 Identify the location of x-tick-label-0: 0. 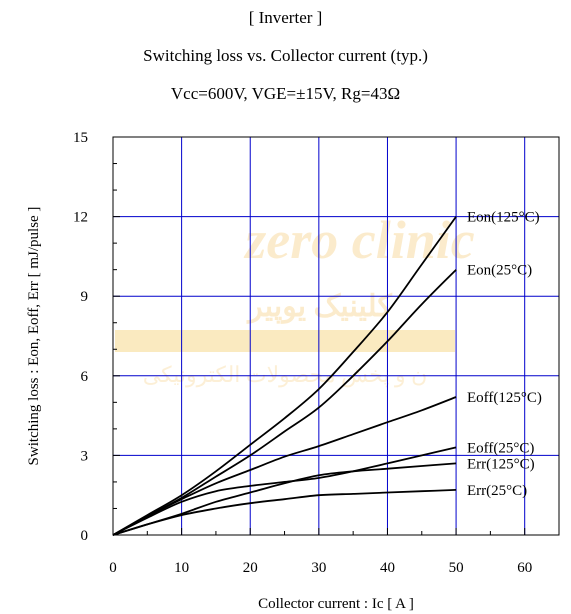
(113, 568).